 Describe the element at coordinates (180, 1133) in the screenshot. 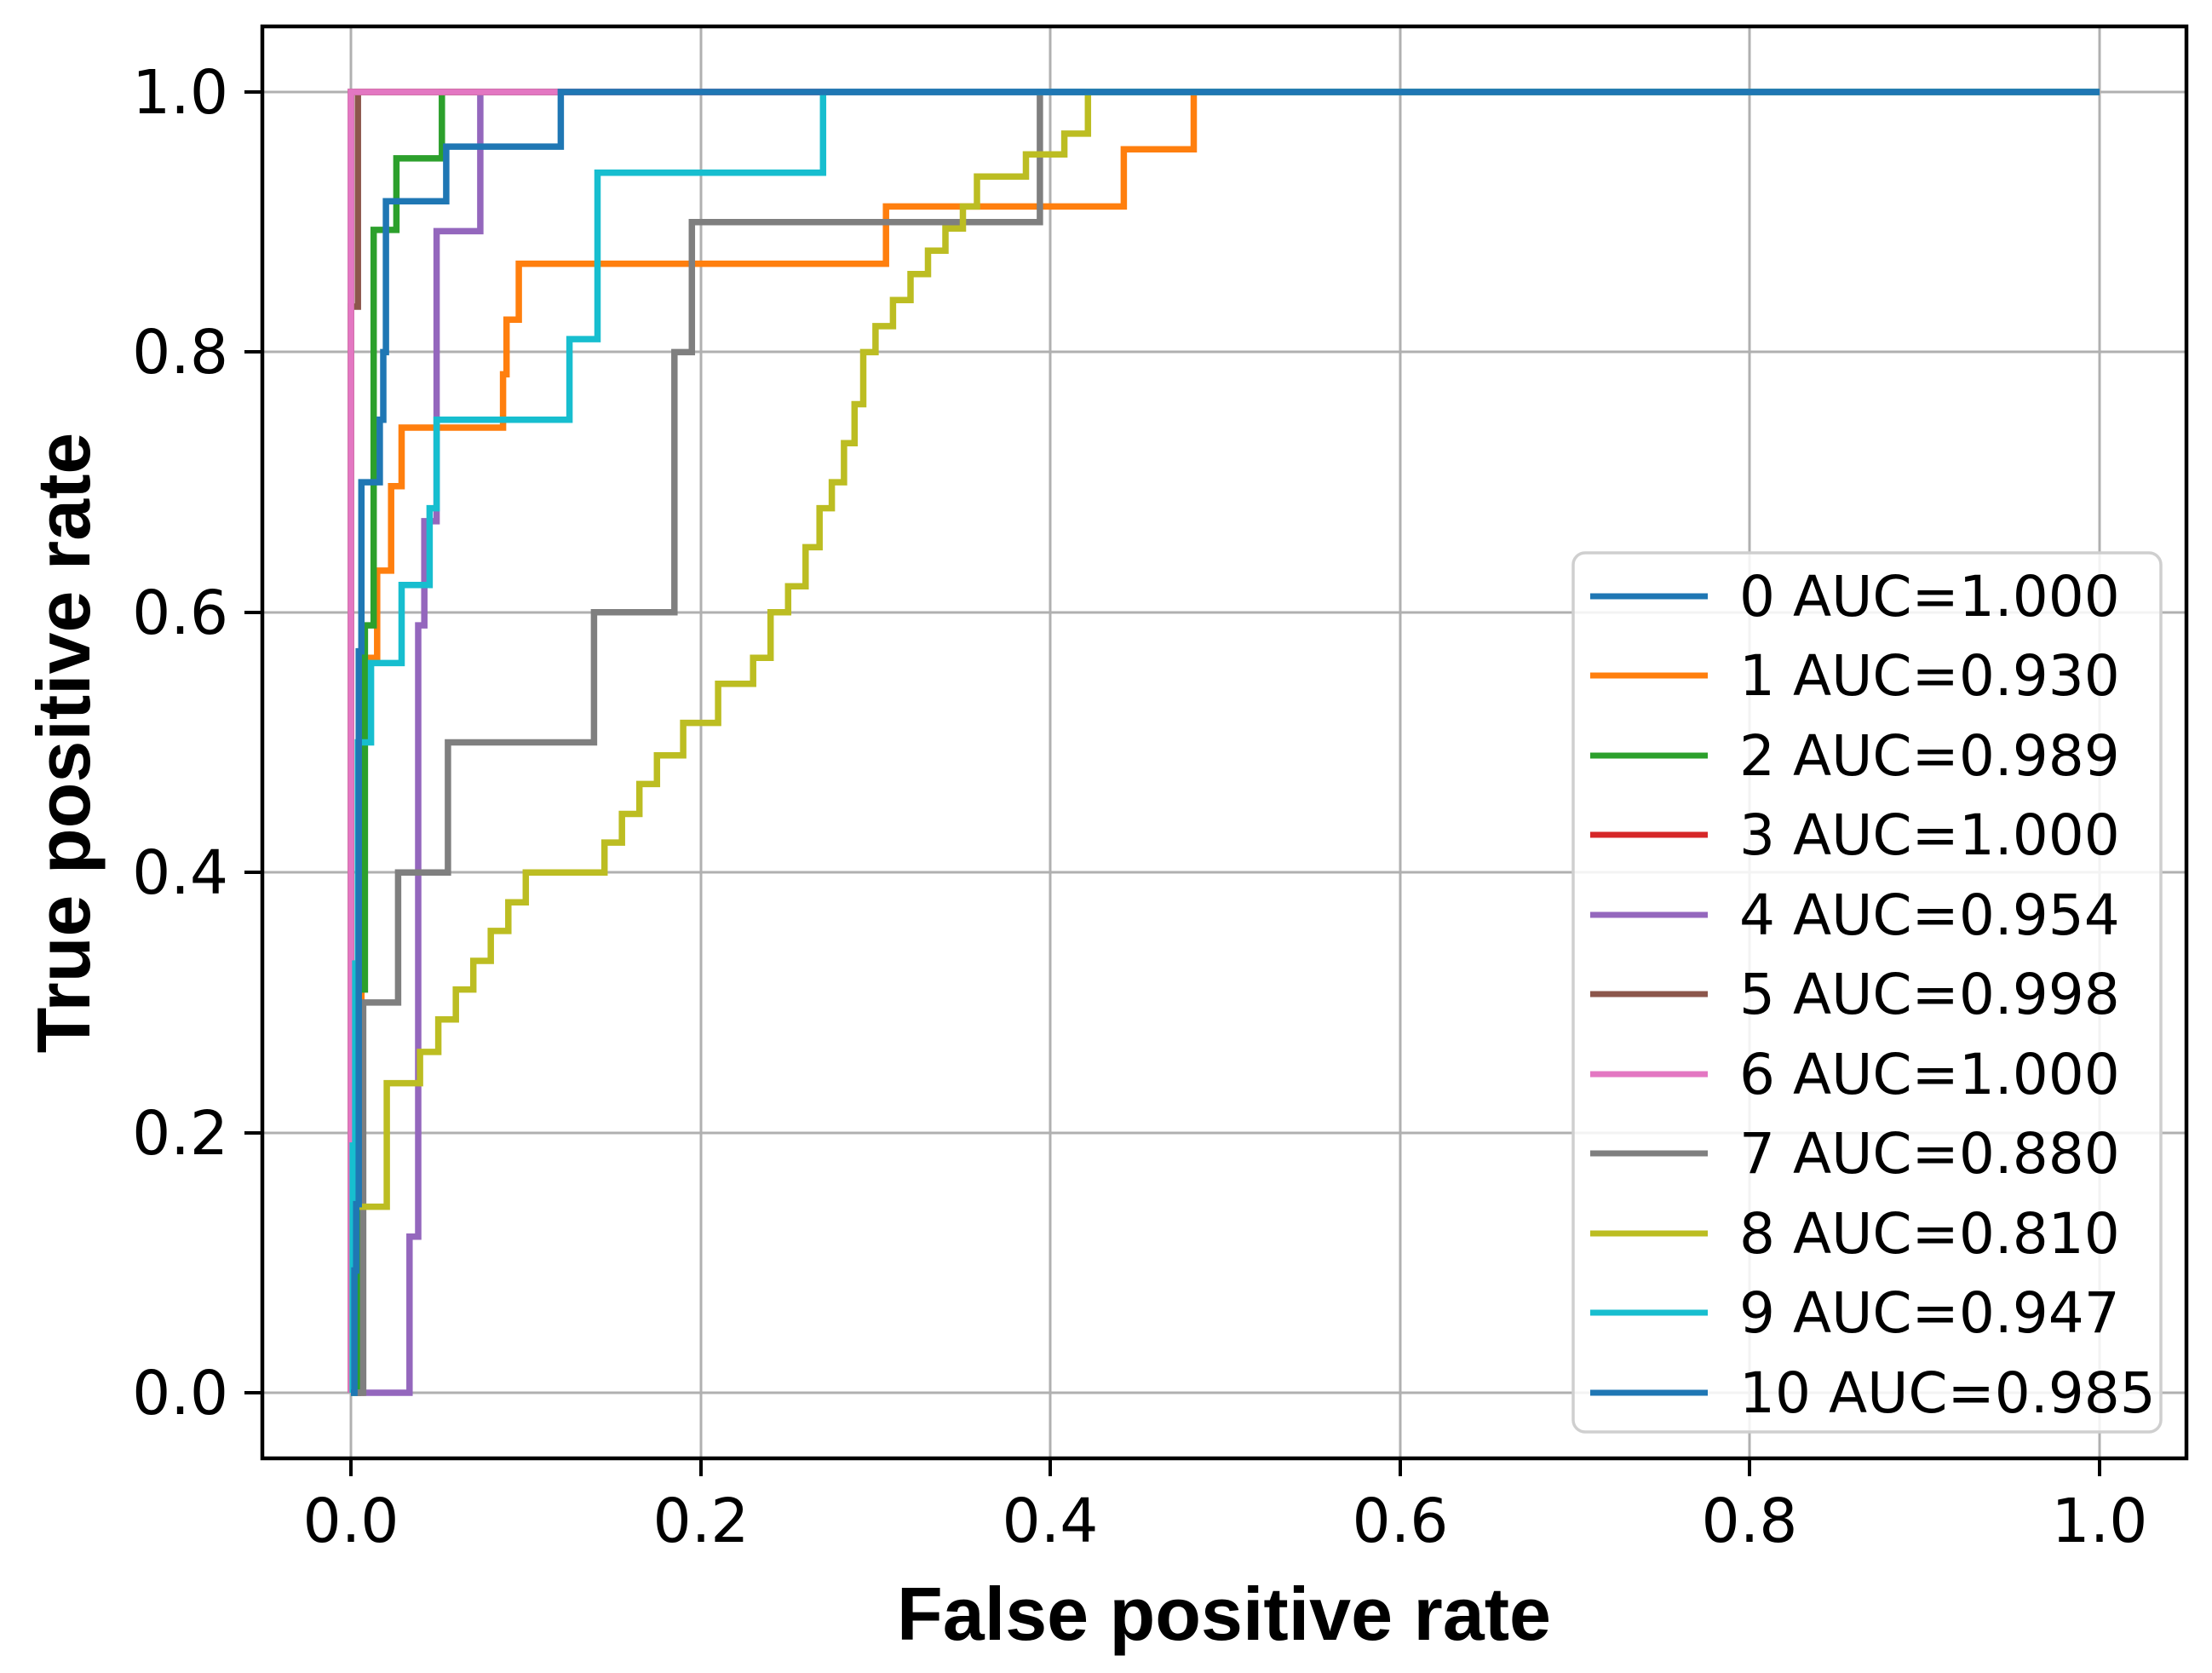

I see `y-tick-label: 0.2` at that location.